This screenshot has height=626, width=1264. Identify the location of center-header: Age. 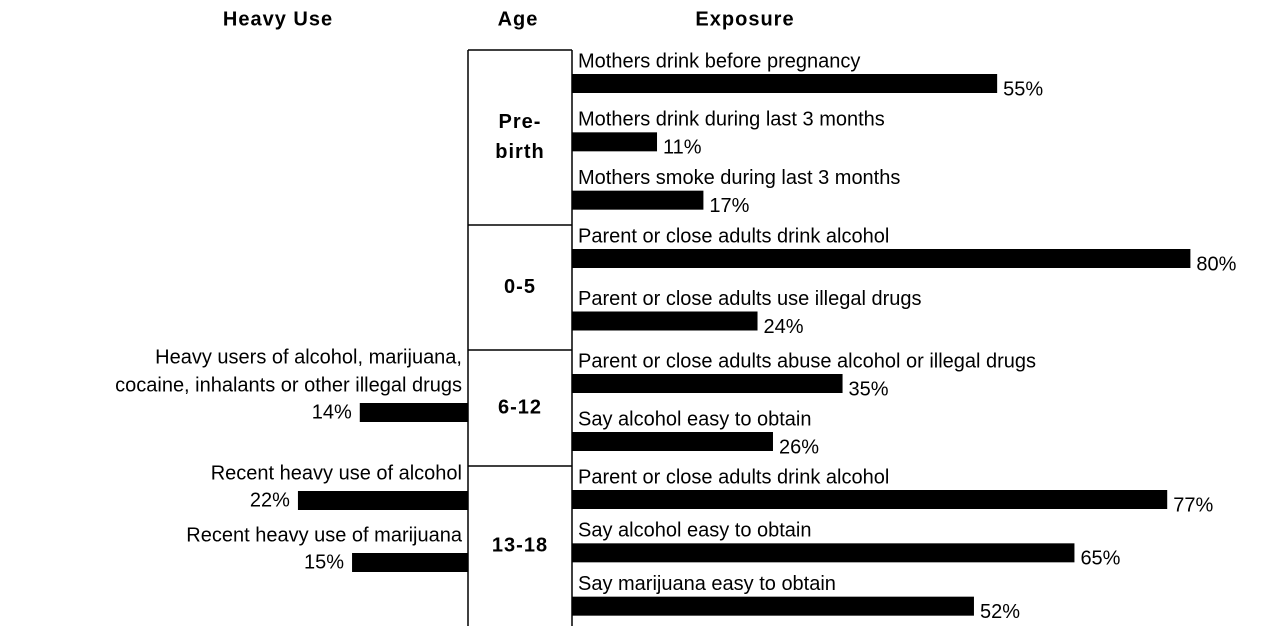
(518, 19).